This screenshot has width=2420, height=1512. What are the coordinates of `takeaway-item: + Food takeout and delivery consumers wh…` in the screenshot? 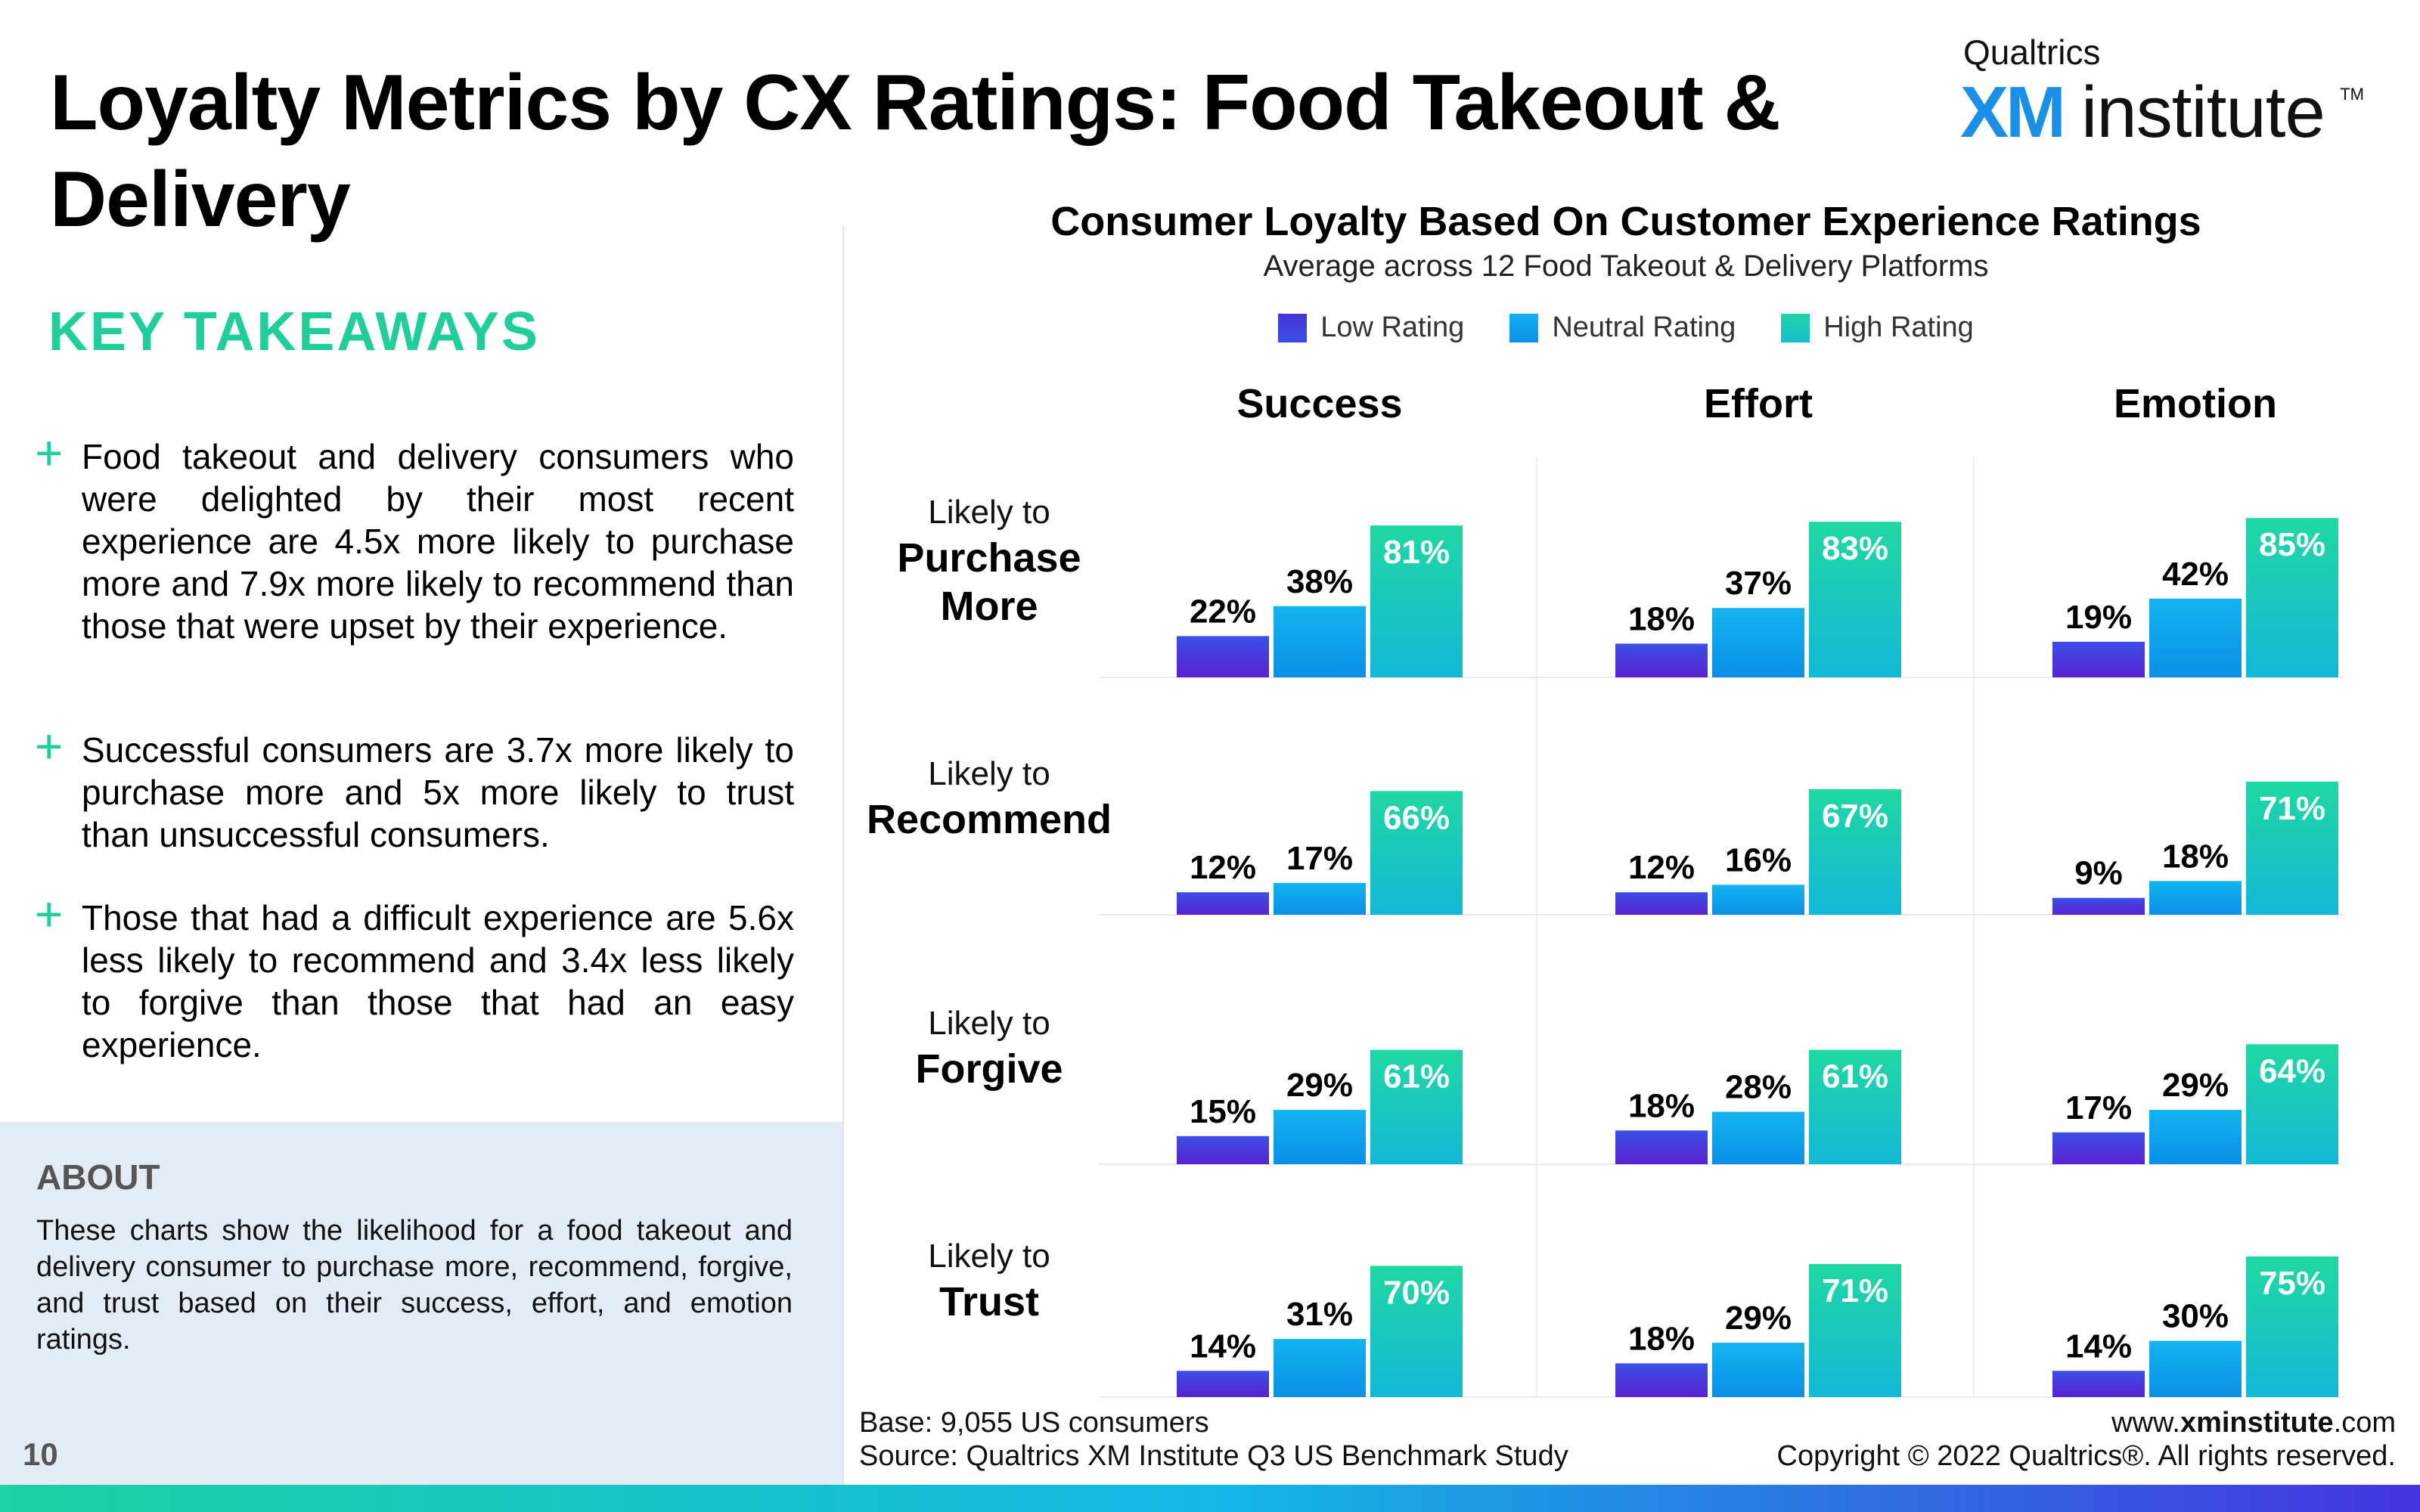 It's located at (414, 536).